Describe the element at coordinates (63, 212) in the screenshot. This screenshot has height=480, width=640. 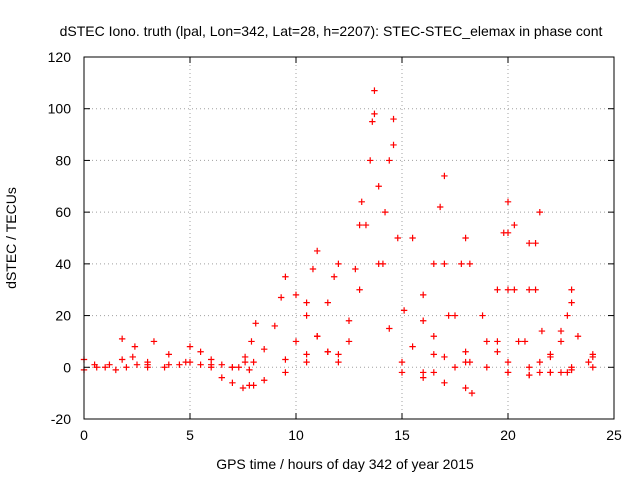
I see `y-tick-label: 60` at that location.